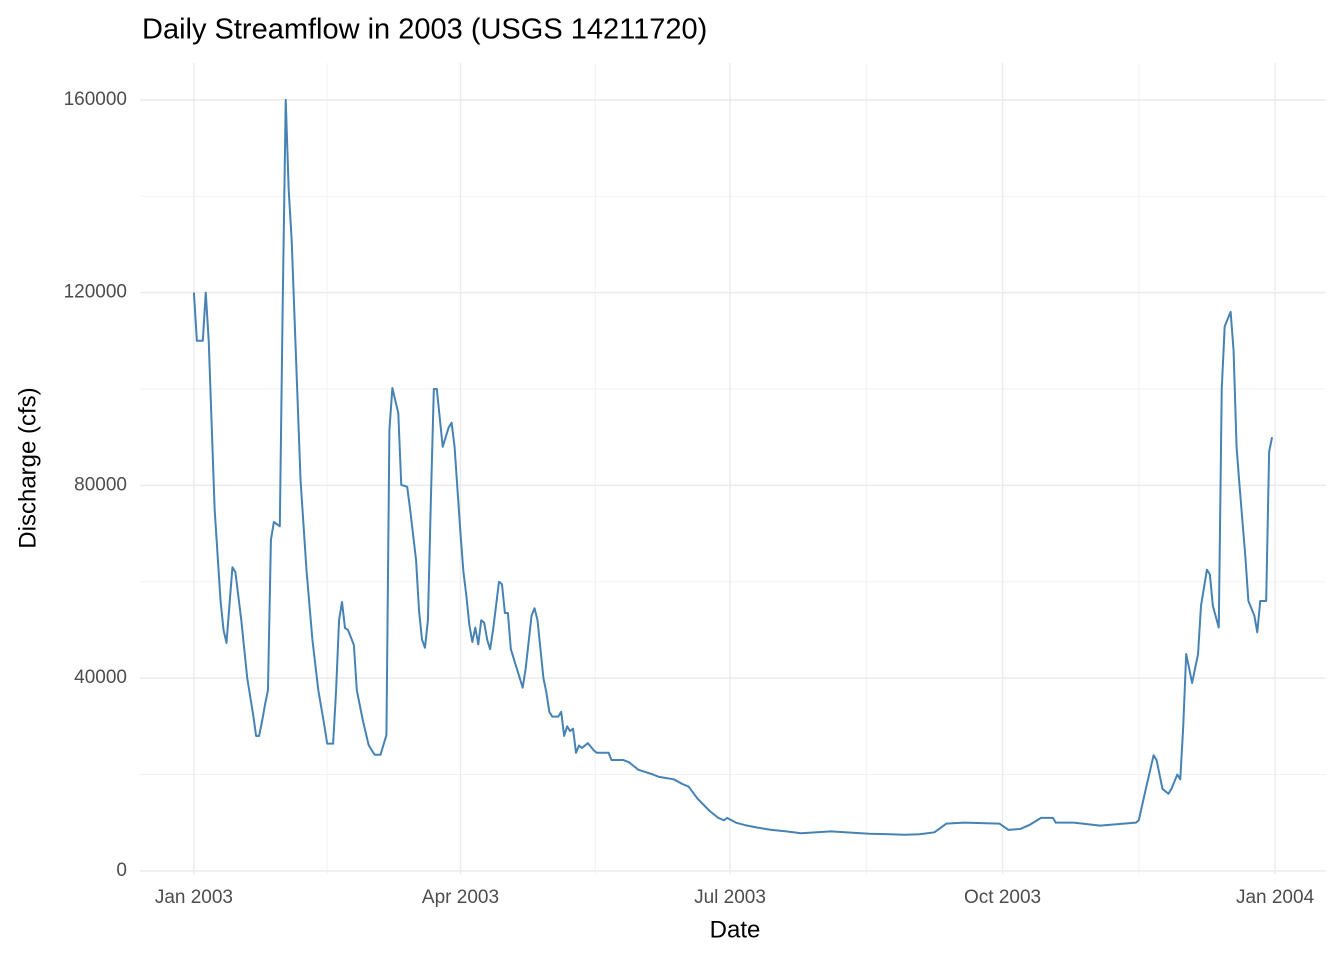 This screenshot has width=1344, height=965. What do you see at coordinates (460, 897) in the screenshot?
I see `x-tick-label: Apr 2003` at bounding box center [460, 897].